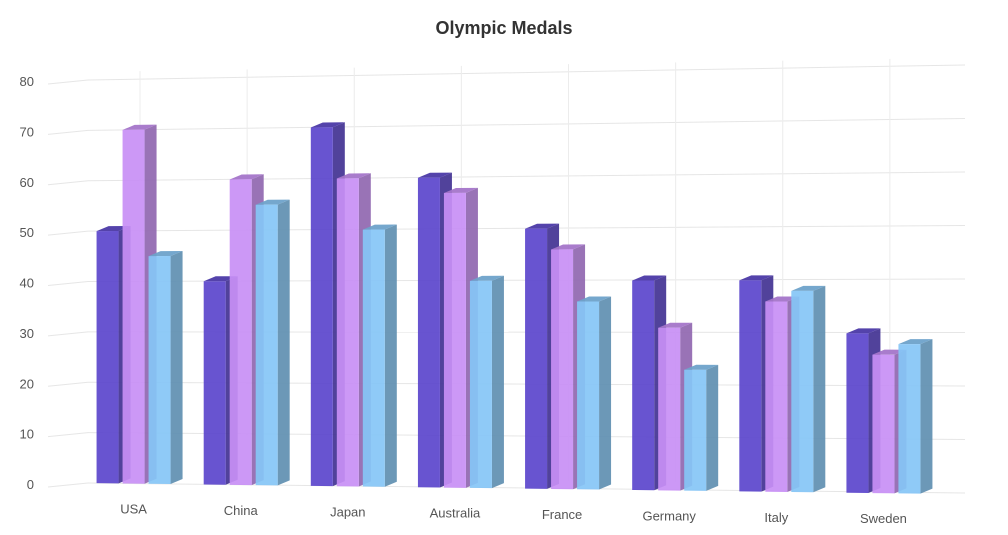 The height and width of the screenshot is (535, 1008). What do you see at coordinates (27, 182) in the screenshot?
I see `y-tick-label: 60` at bounding box center [27, 182].